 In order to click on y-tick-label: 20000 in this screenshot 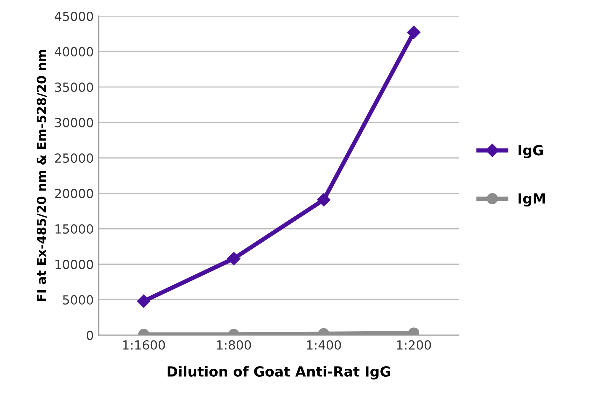, I will do `click(74, 194)`.